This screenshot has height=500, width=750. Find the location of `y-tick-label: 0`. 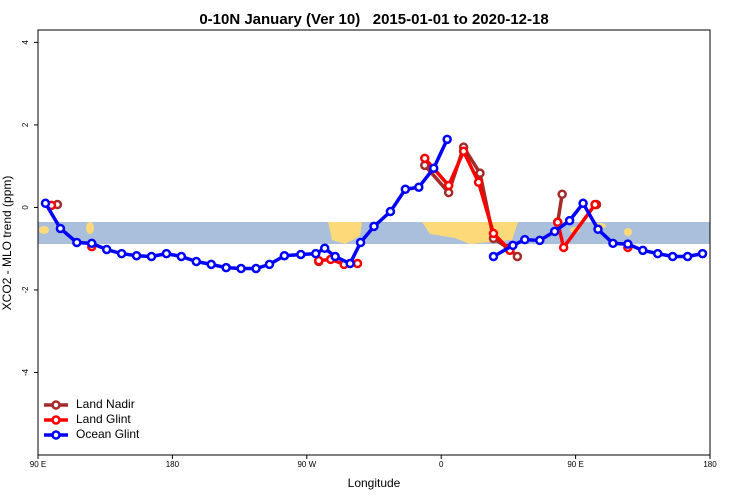

y-tick-label: 0 is located at coordinates (25, 207).